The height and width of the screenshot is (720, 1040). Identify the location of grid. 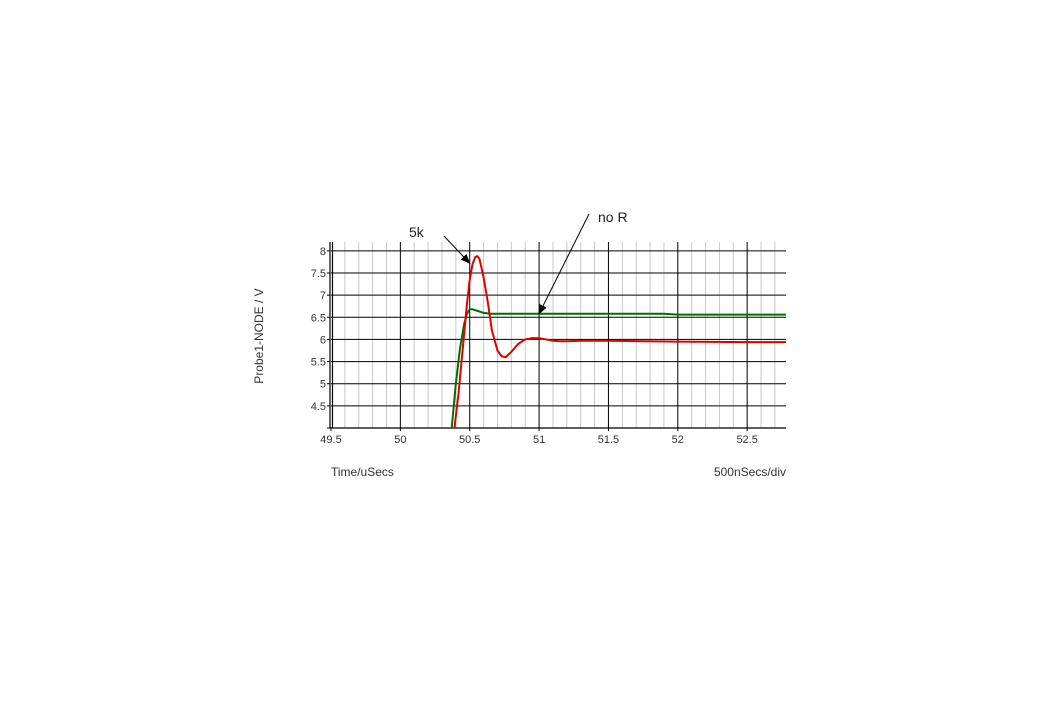
(558, 335).